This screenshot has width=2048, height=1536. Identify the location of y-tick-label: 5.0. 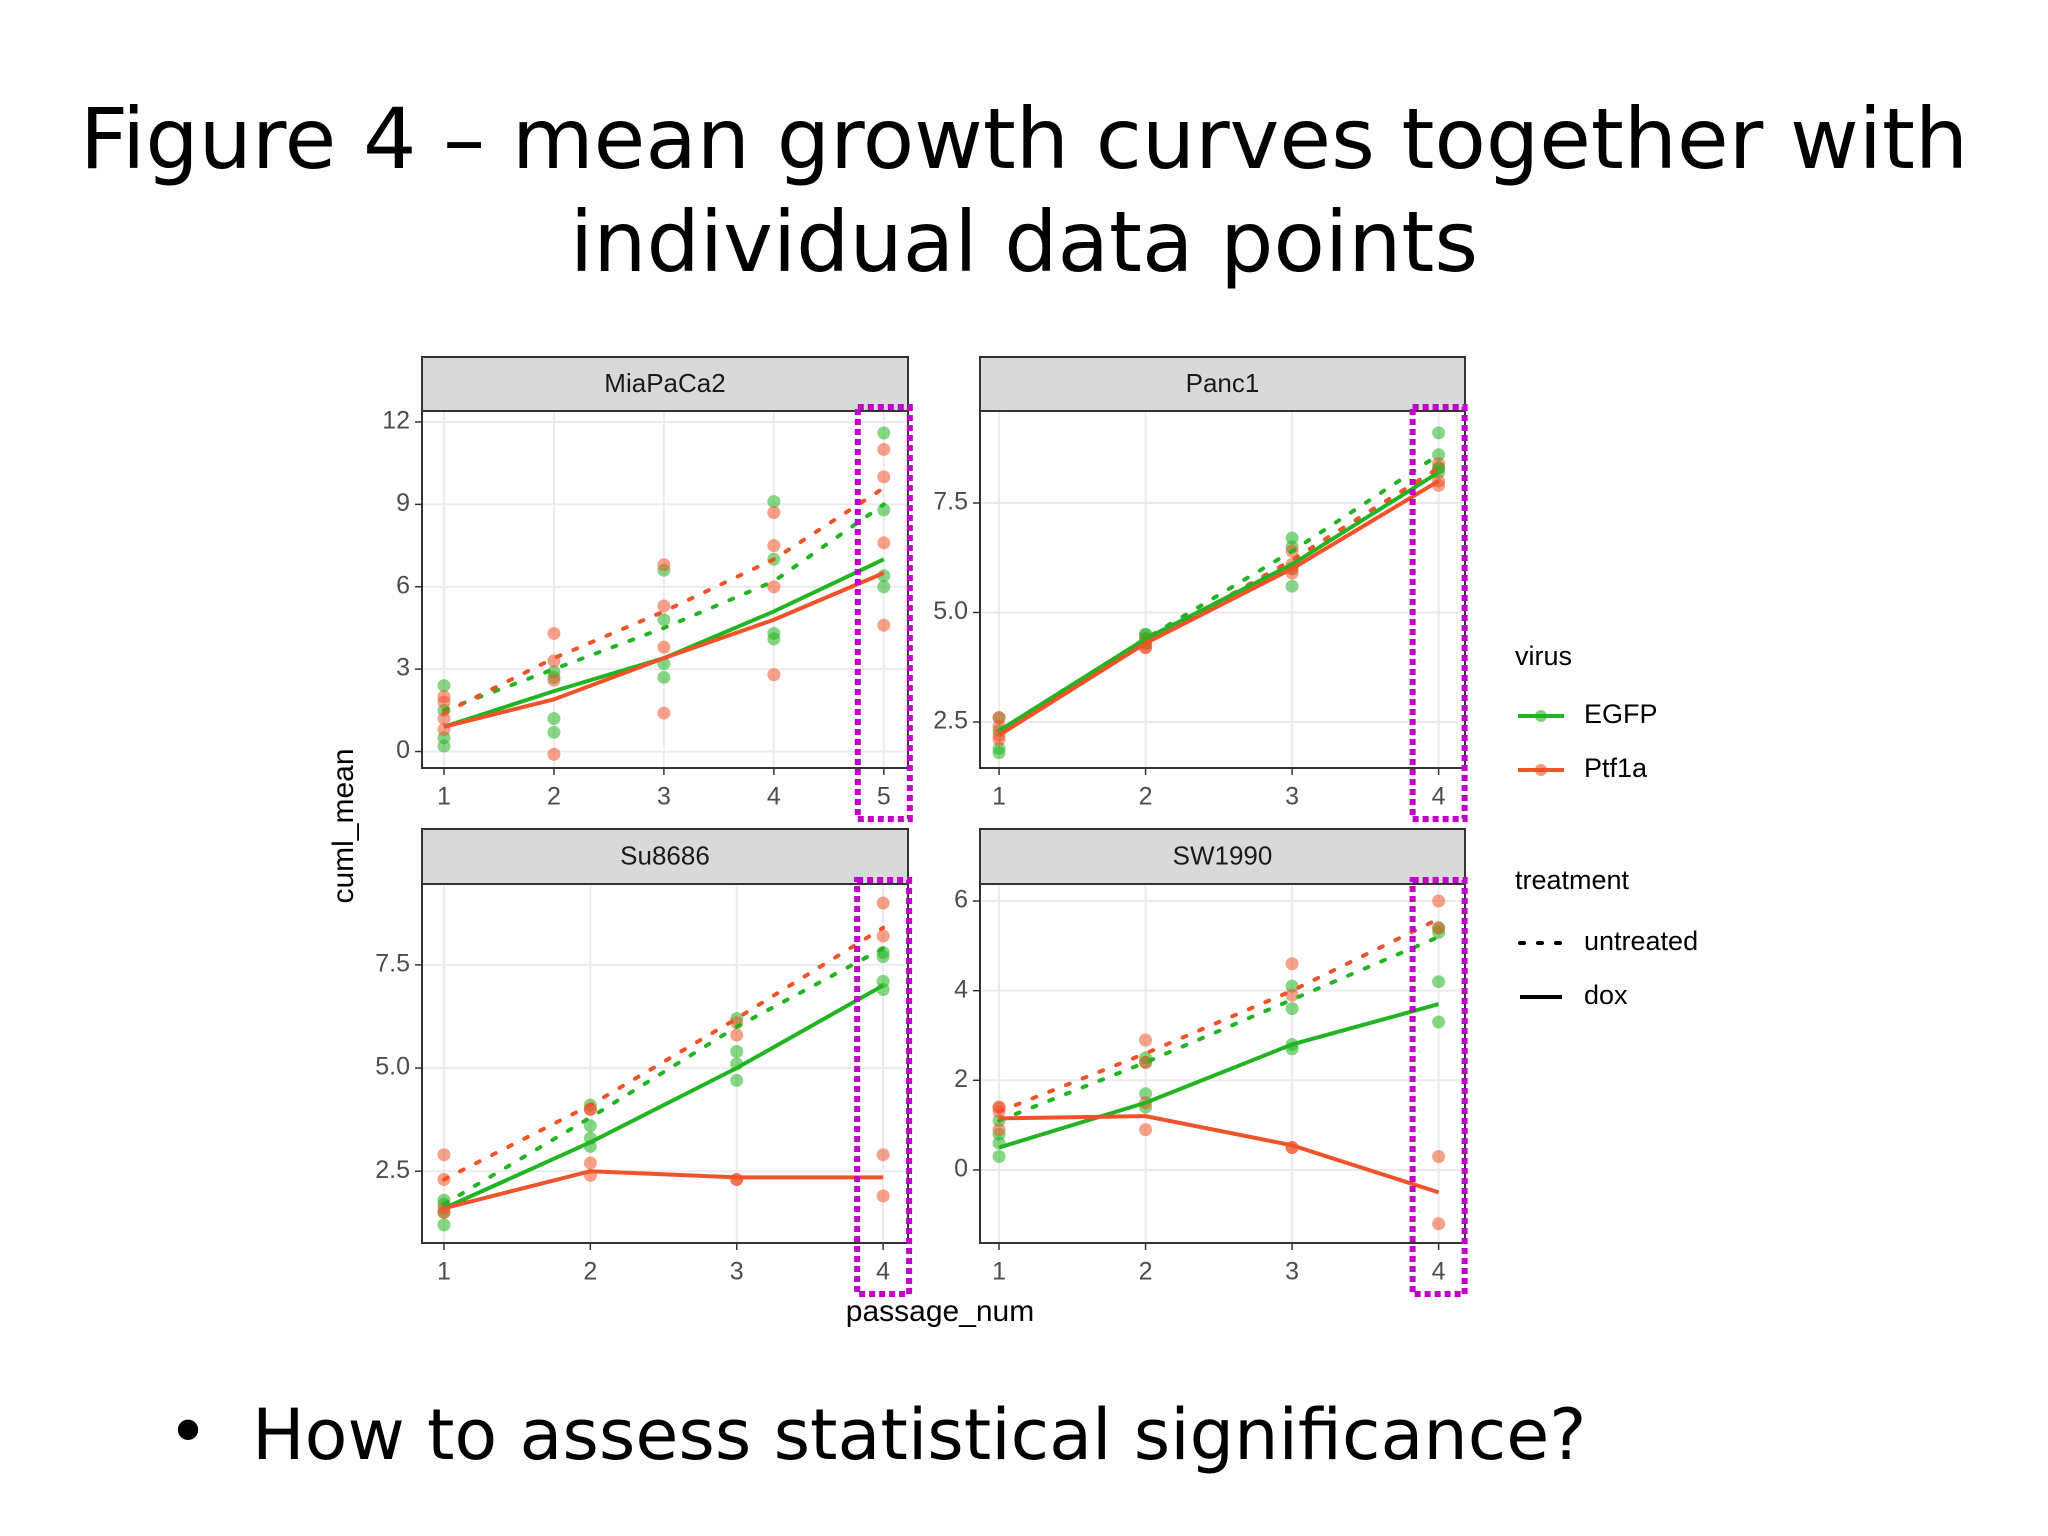
(950, 611).